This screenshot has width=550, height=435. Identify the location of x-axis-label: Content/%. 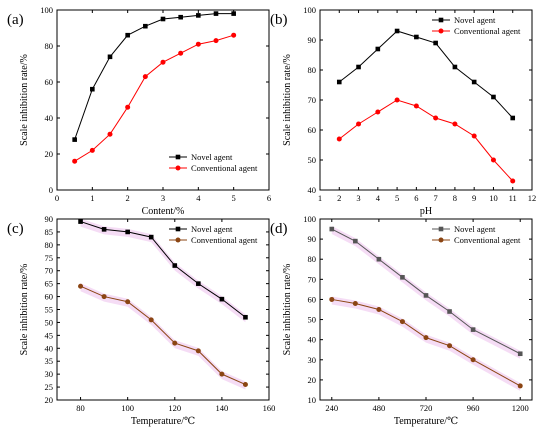
(163, 211).